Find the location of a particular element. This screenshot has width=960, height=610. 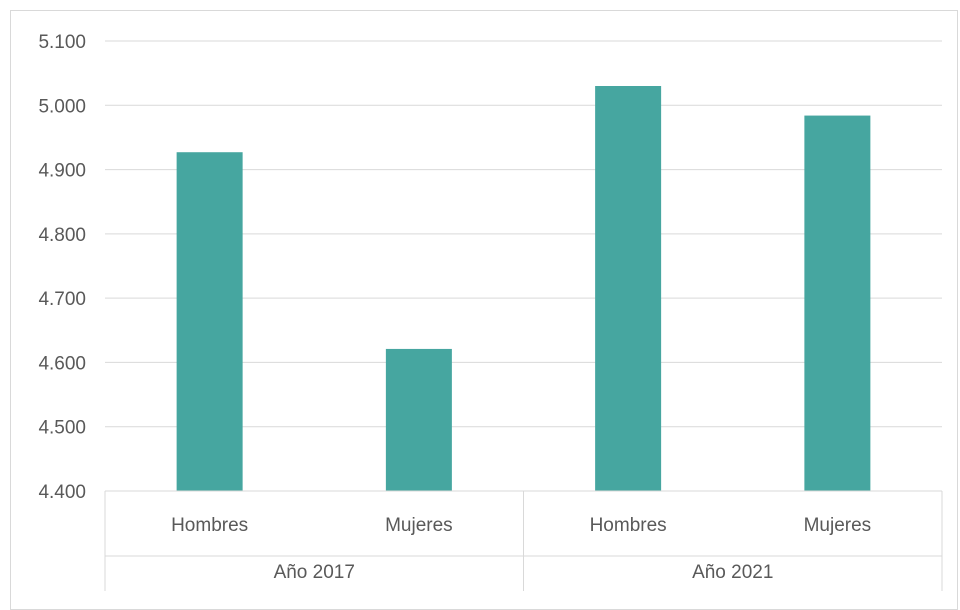

y-tick-label: 4.400 is located at coordinates (62, 492).